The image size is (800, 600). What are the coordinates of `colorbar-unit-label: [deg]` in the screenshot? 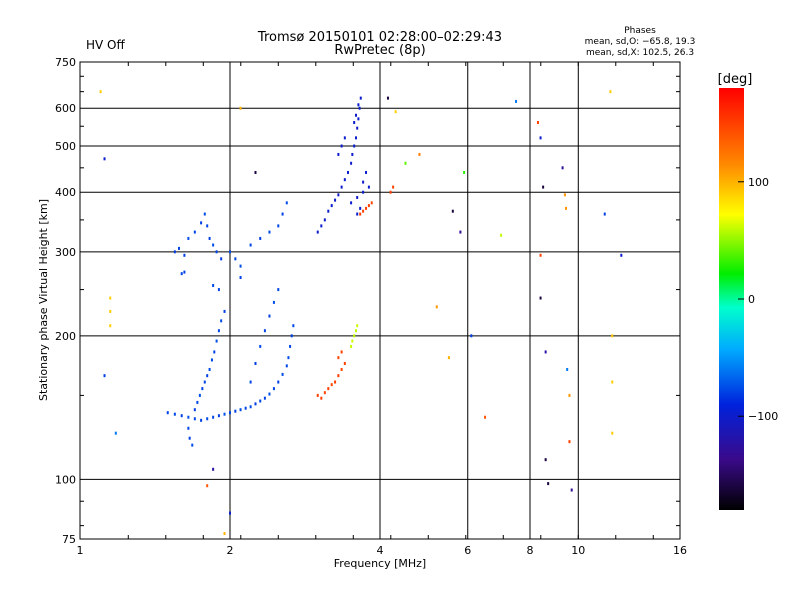 It's located at (735, 79).